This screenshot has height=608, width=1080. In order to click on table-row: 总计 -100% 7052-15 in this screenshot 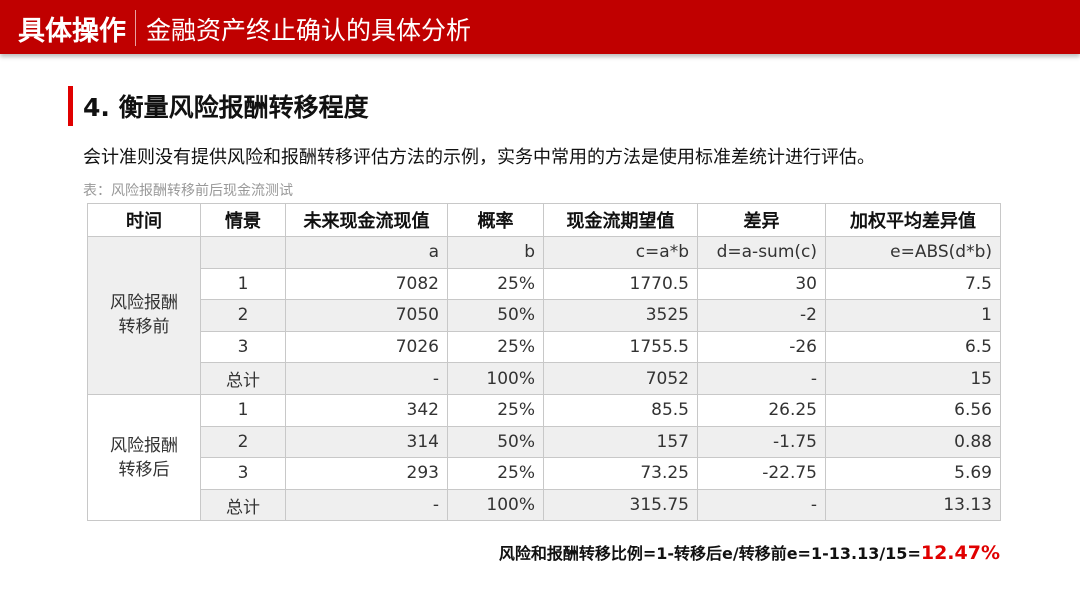, I will do `click(544, 378)`.